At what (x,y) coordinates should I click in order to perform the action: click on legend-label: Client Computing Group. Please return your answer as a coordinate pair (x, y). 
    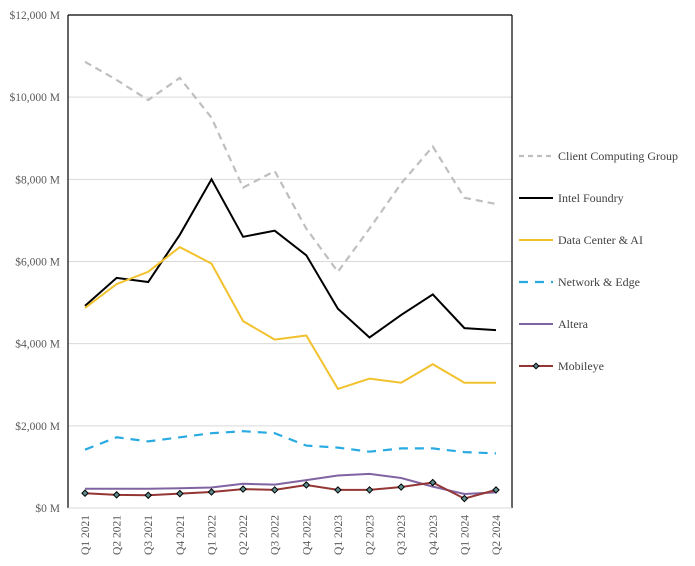
    Looking at the image, I should click on (618, 156).